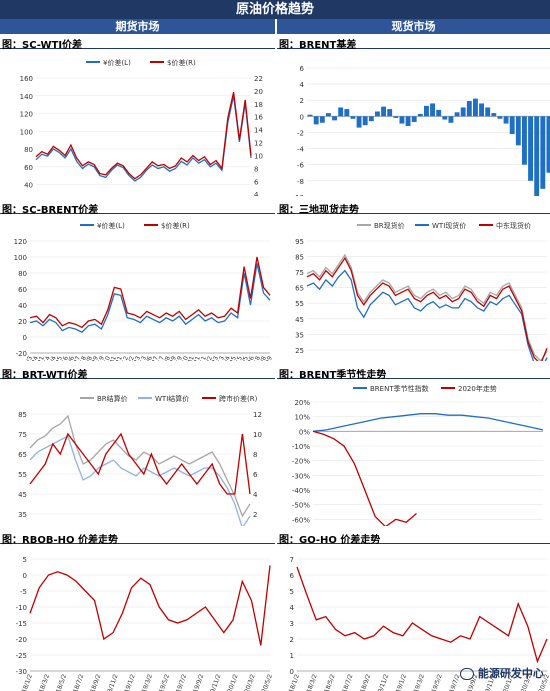  What do you see at coordinates (449, 225) in the screenshot?
I see `legend-label: WTI现货价` at bounding box center [449, 225].